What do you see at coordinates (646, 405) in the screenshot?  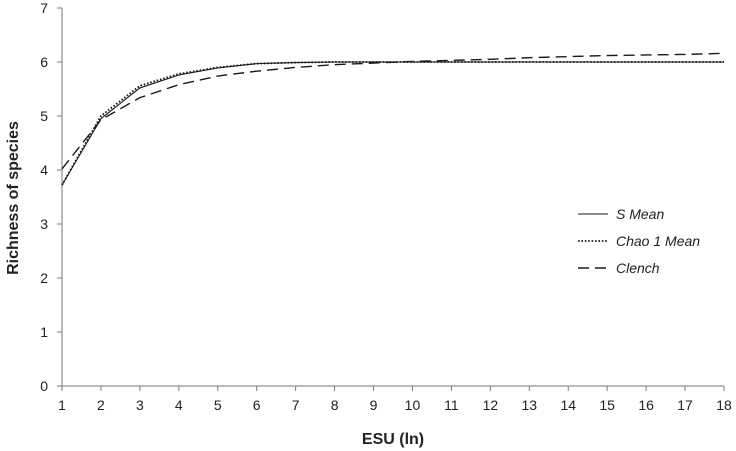 I see `x-tick-label: 16` at bounding box center [646, 405].